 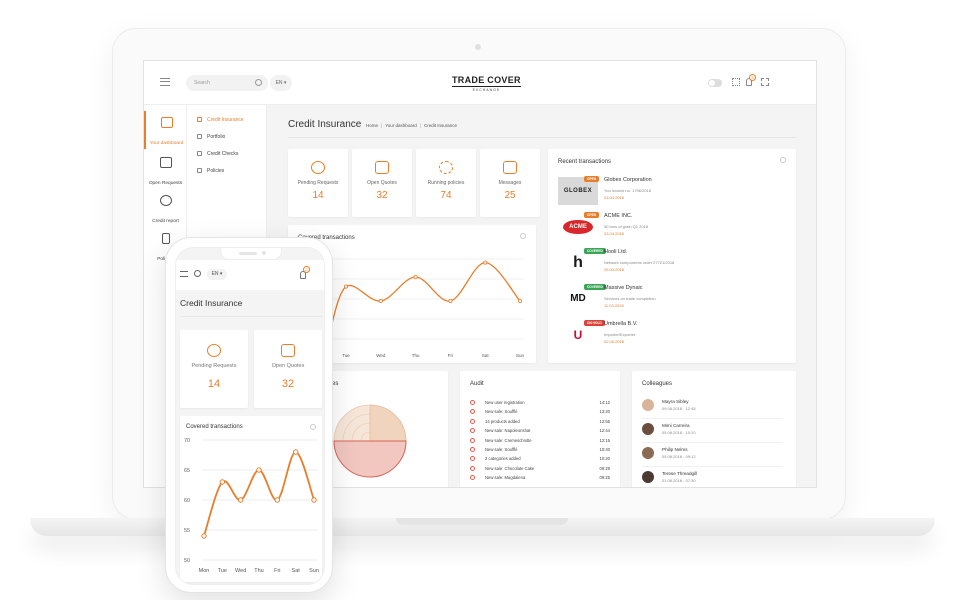 I want to click on transaction-desc: 50 tons of grain Q1 2018, so click(x=626, y=226).